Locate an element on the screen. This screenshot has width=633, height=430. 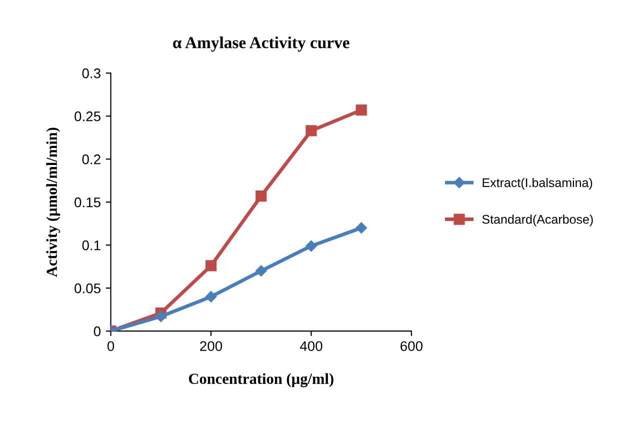
x-tick-label: 0 is located at coordinates (110, 346).